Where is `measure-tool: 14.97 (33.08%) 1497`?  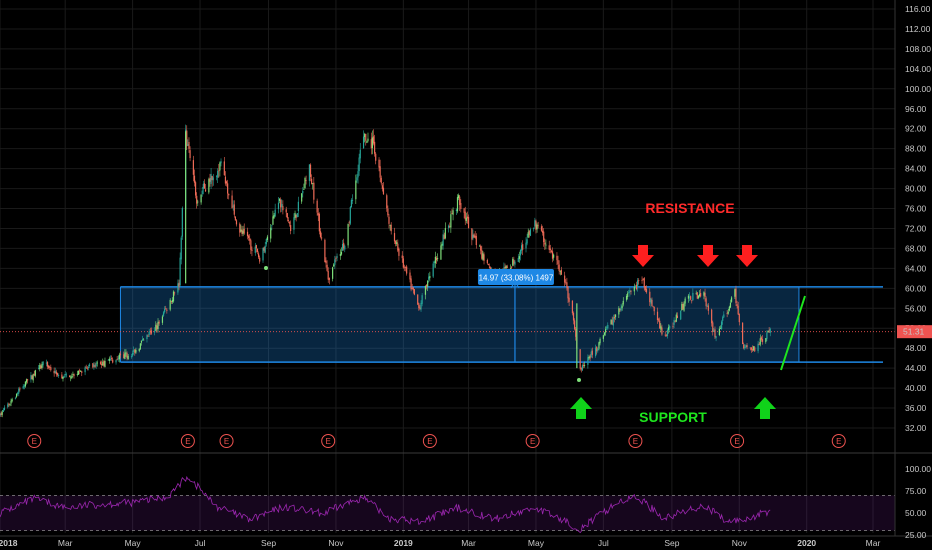 measure-tool: 14.97 (33.08%) 1497 is located at coordinates (515, 316).